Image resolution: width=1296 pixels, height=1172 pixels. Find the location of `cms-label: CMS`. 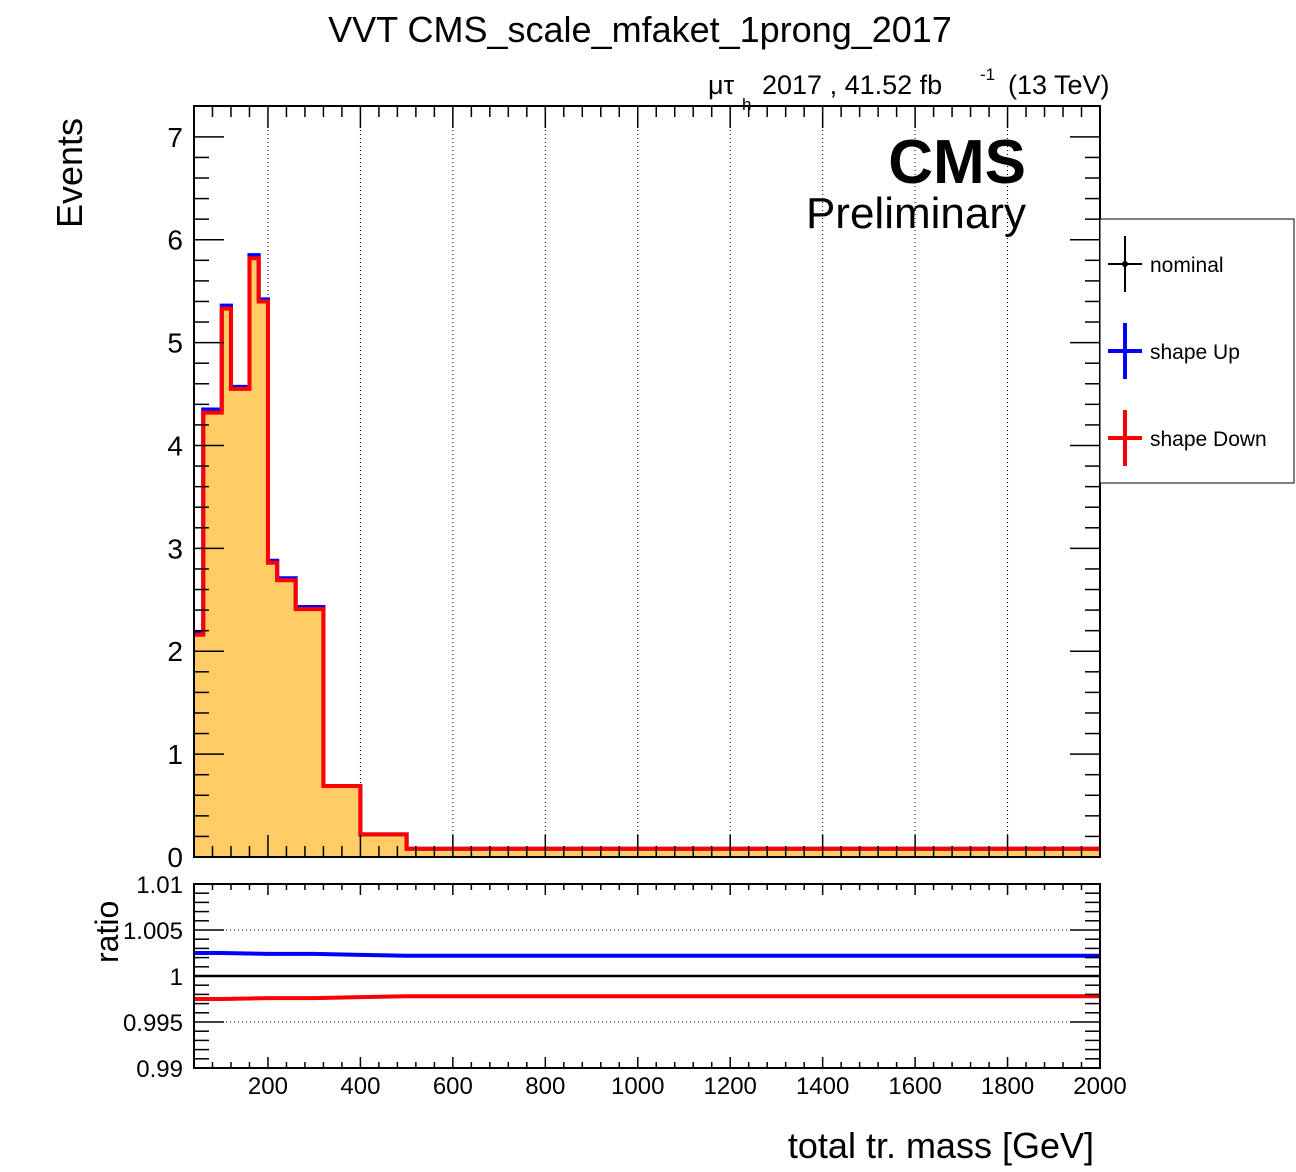

cms-label: CMS is located at coordinates (957, 162).